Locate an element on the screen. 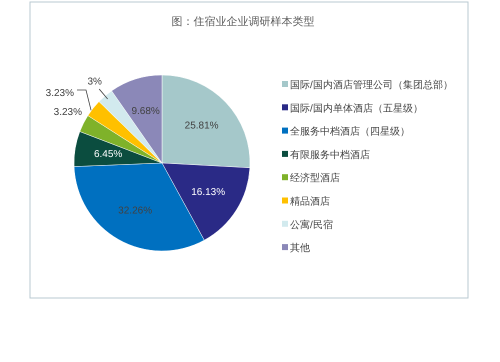 This screenshot has width=500, height=362. data-label: 3% is located at coordinates (94, 82).